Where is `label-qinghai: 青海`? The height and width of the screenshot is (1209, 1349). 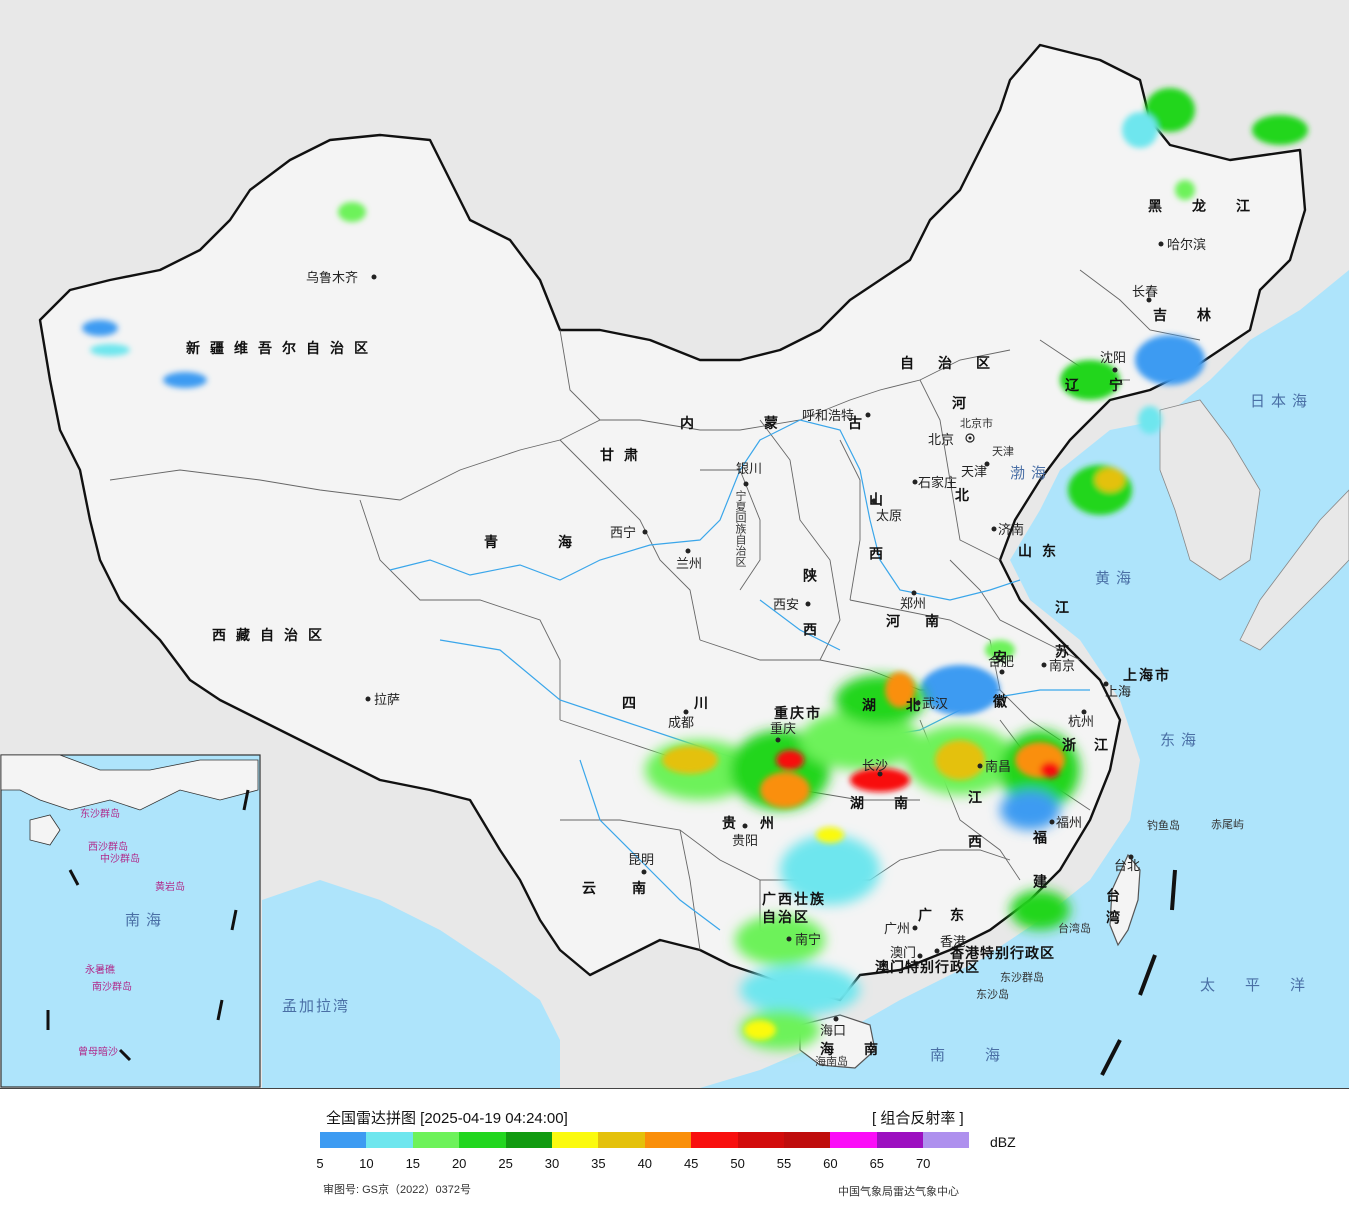
label-qinghai: 青海 is located at coordinates (558, 542).